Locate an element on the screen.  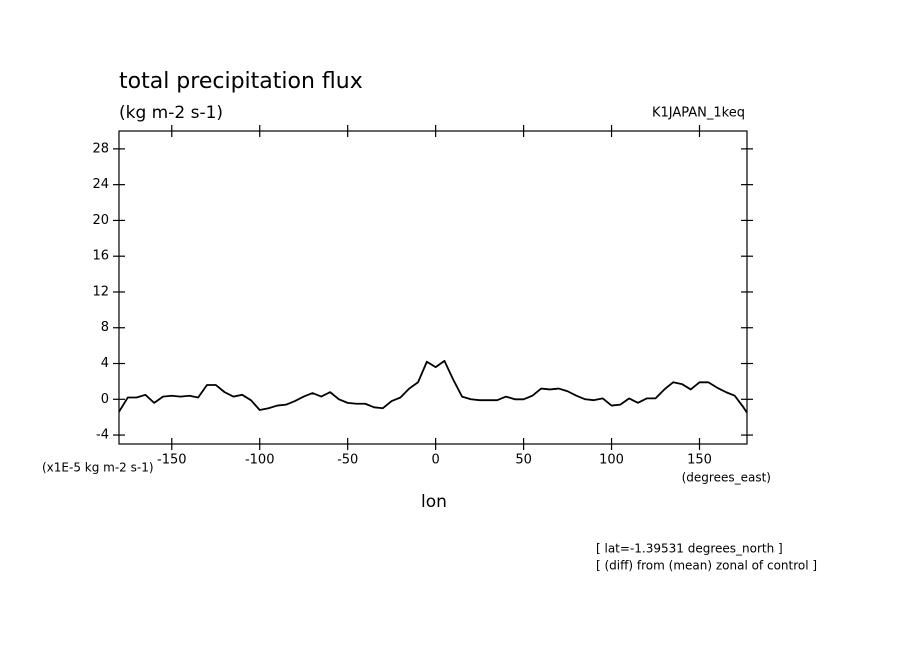
chart-subtitle: (kg m-2 s-1) is located at coordinates (171, 113).